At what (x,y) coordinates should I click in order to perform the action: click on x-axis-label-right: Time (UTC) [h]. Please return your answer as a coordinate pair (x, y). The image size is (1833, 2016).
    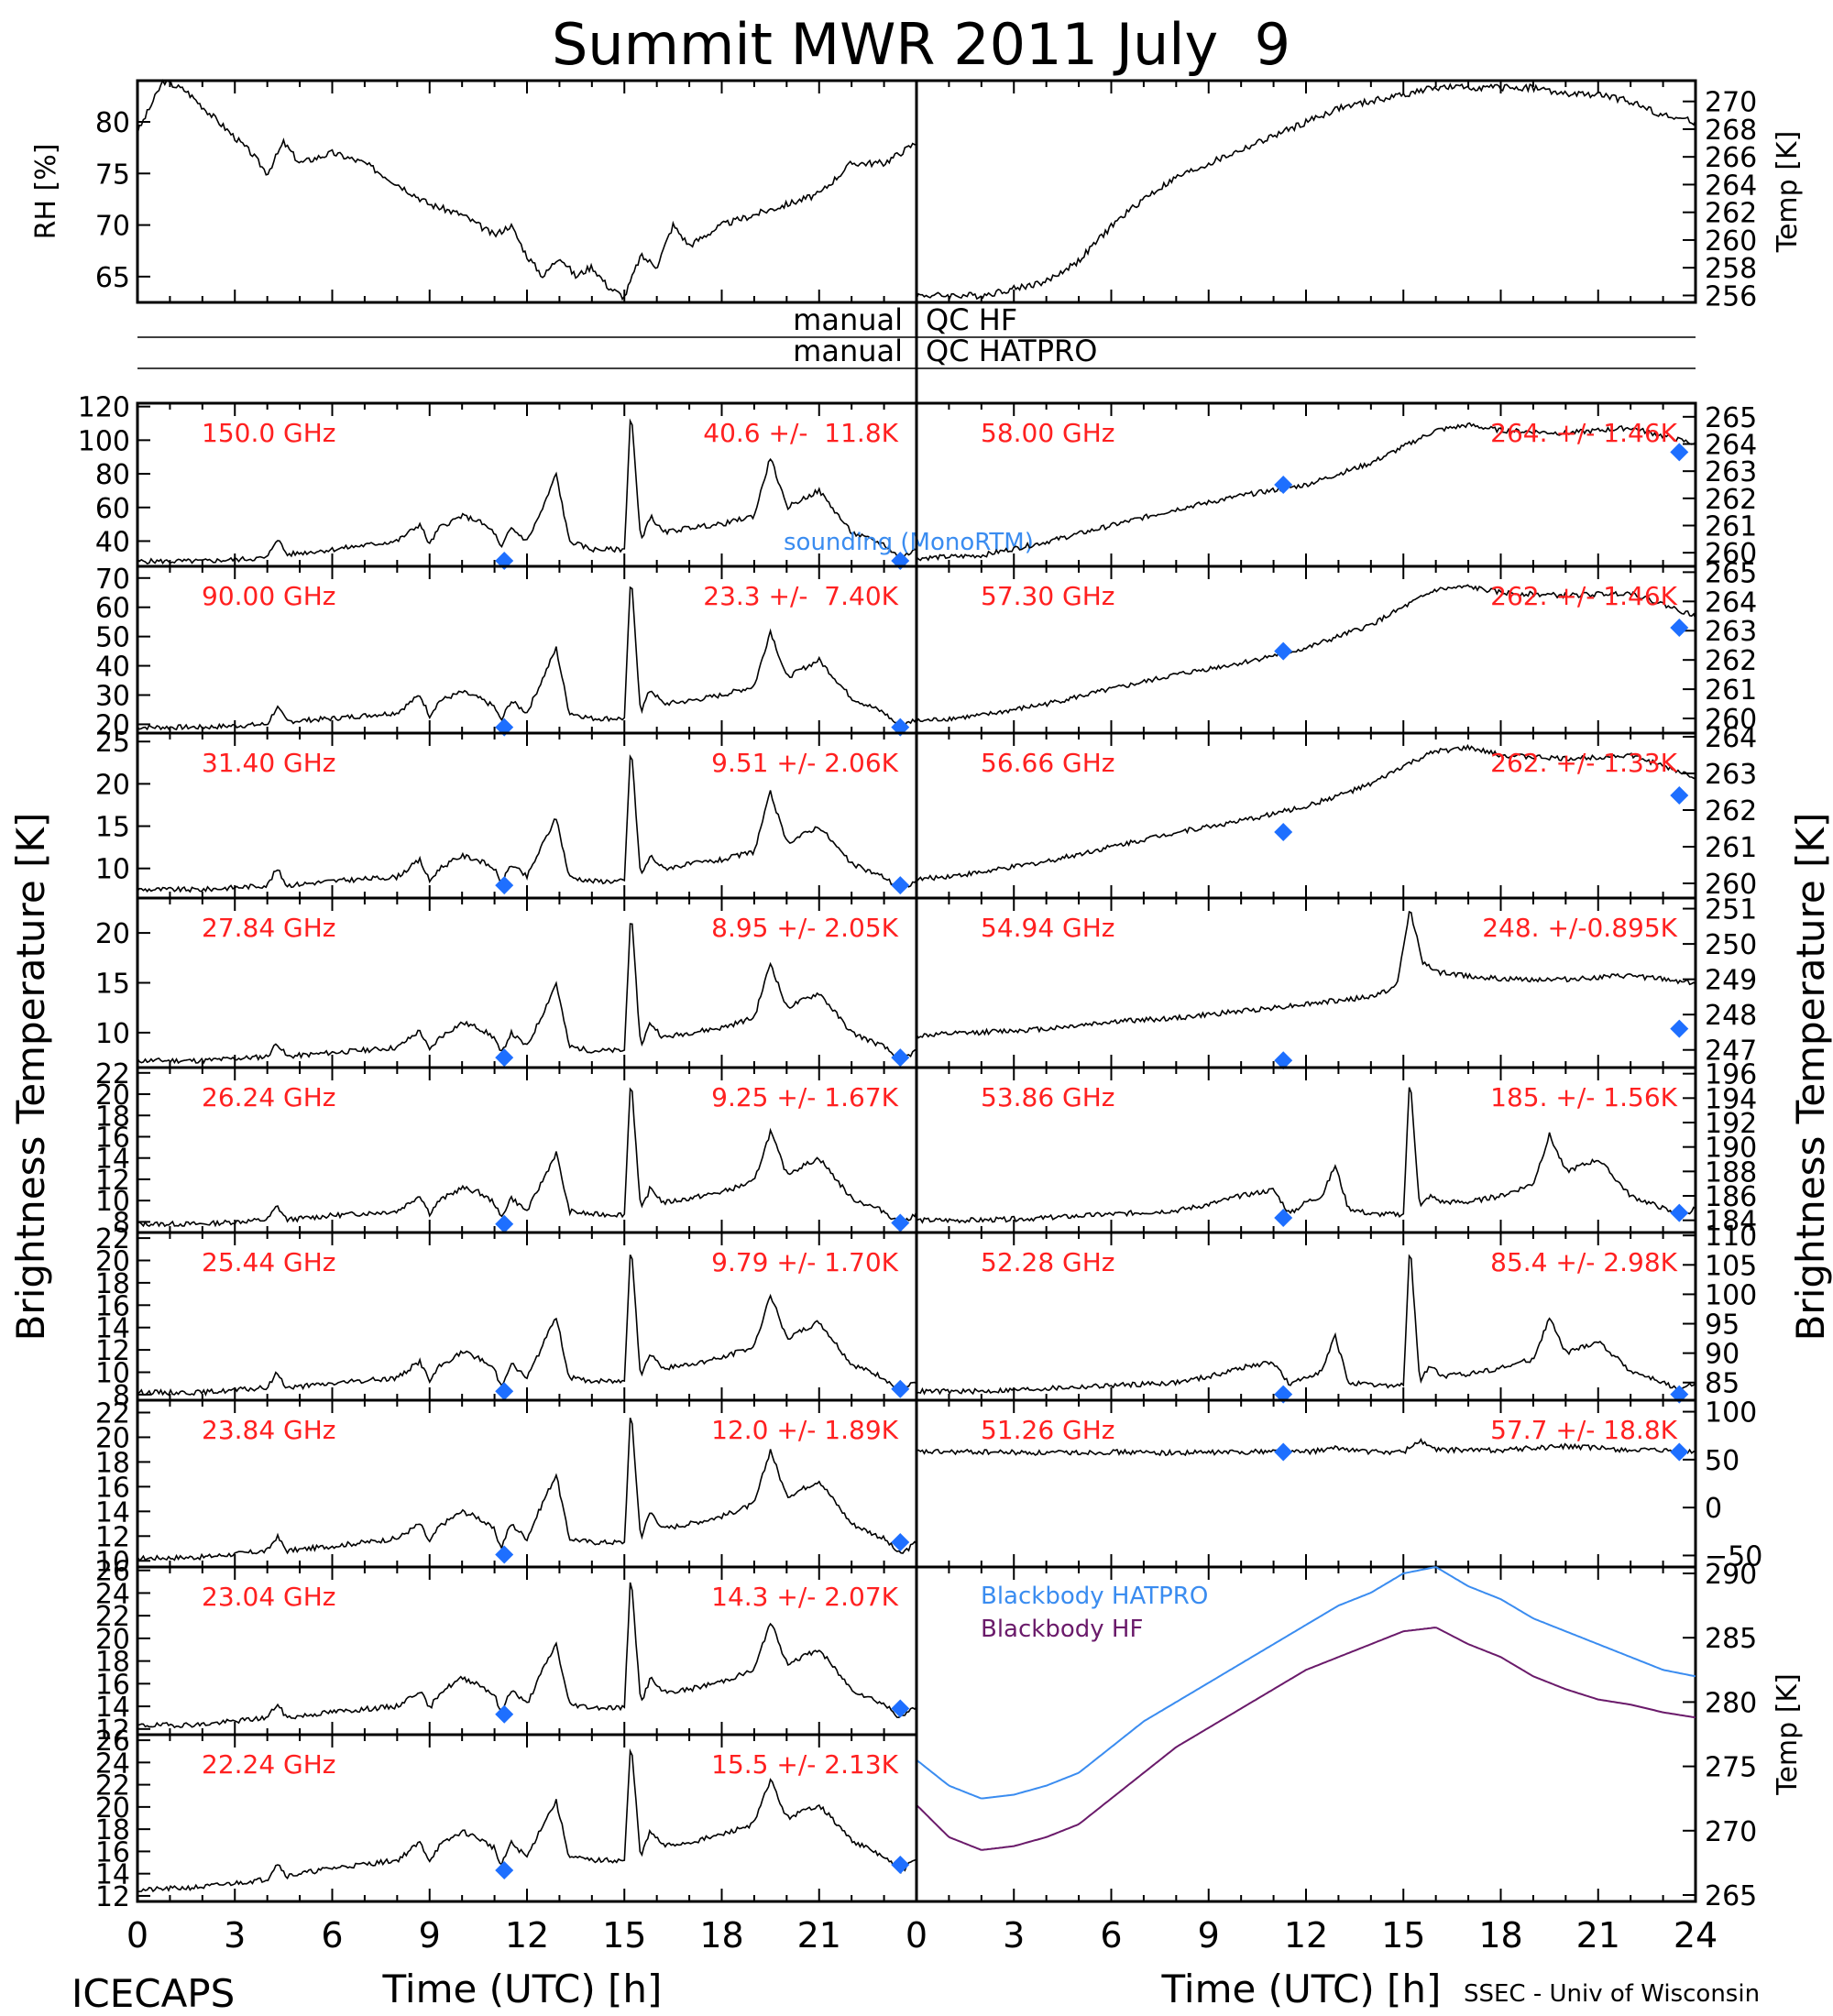
    Looking at the image, I should click on (1301, 1989).